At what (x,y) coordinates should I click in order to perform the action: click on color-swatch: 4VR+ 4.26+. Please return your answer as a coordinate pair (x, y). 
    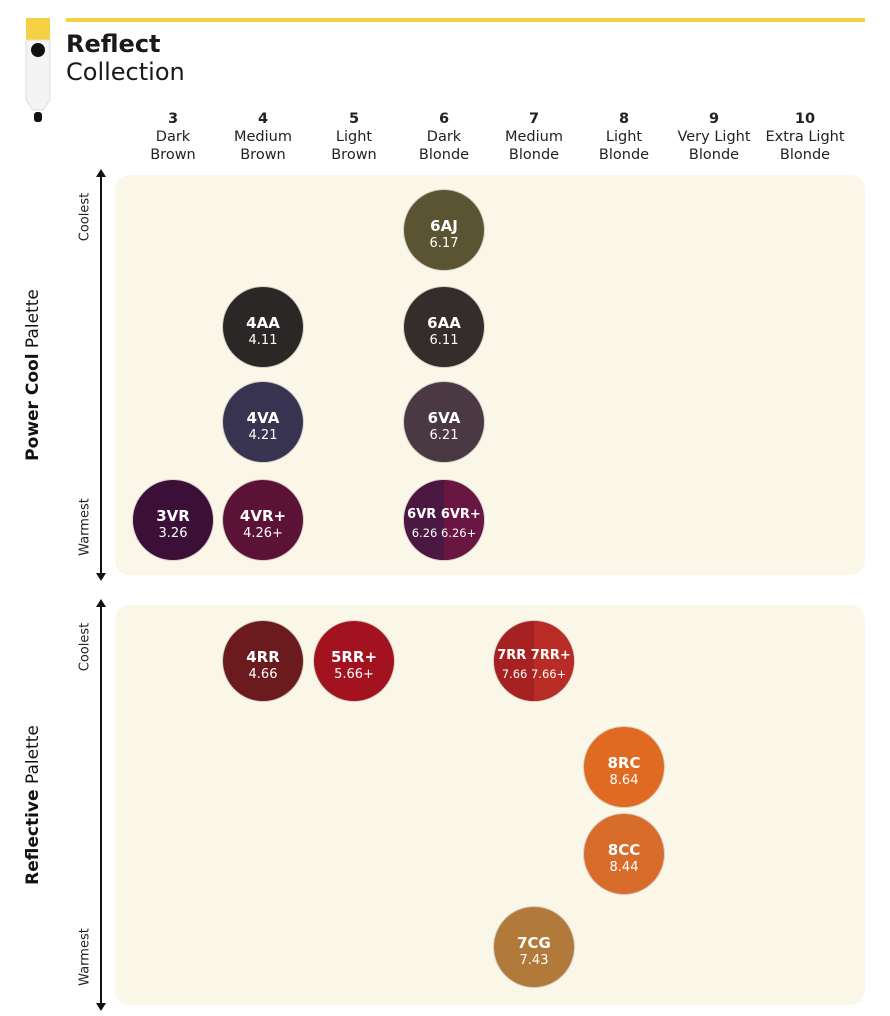
    Looking at the image, I should click on (263, 520).